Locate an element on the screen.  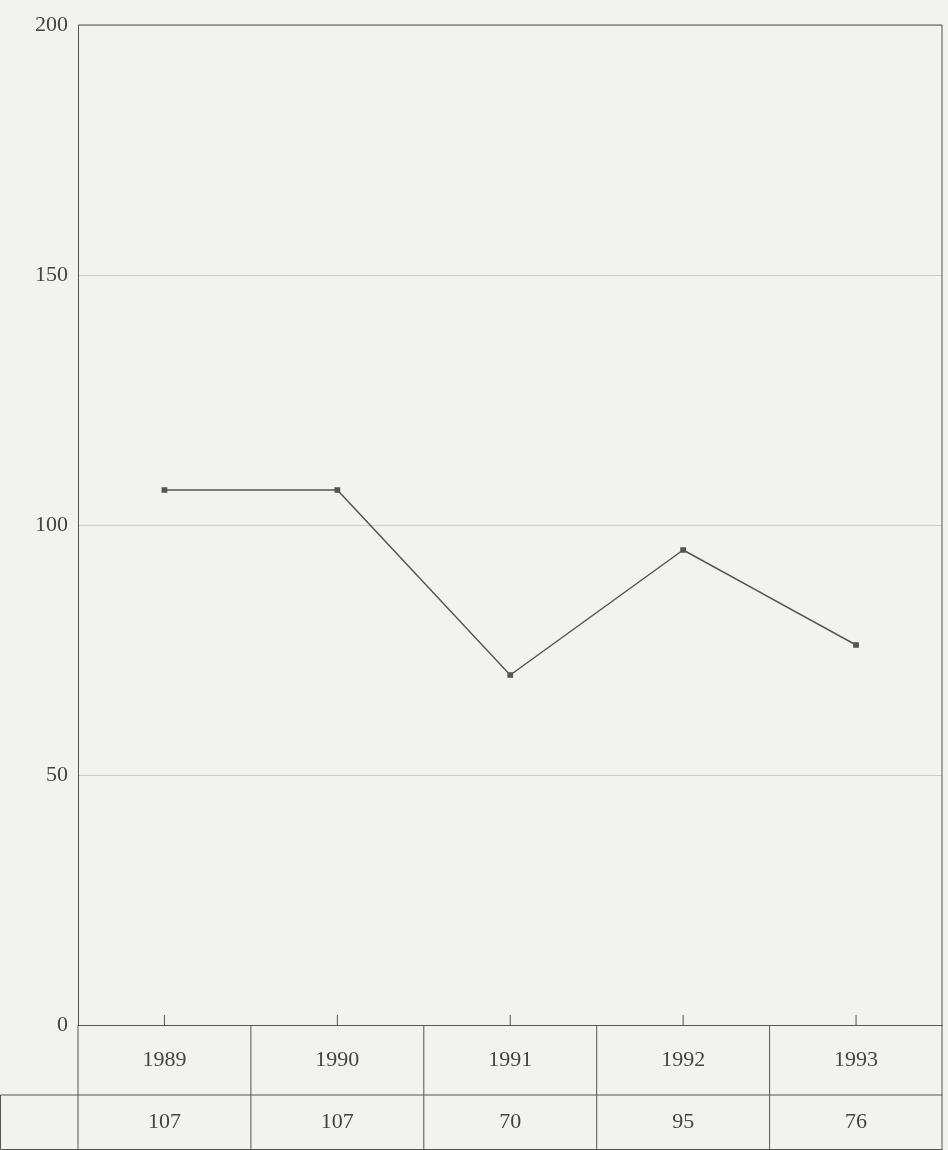
data-label: 76 is located at coordinates (856, 1121).